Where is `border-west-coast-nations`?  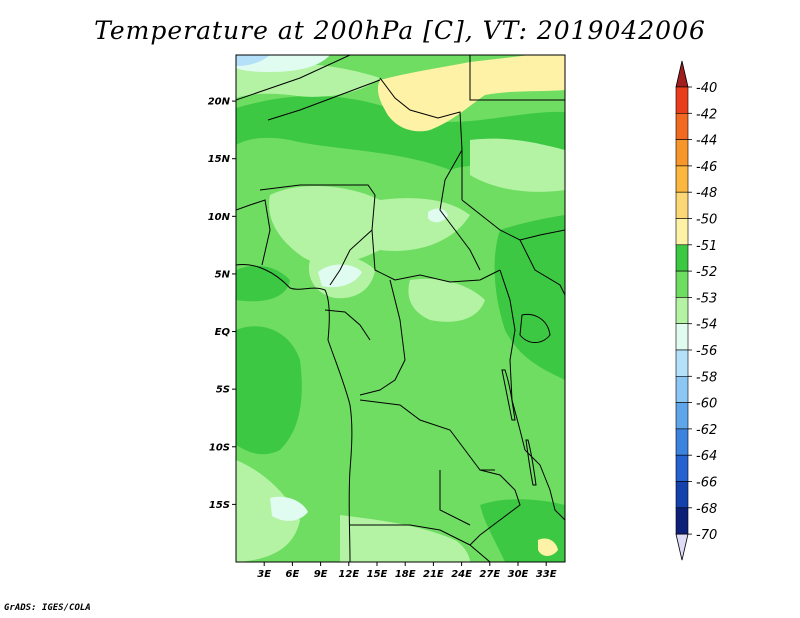
border-west-coast-nations is located at coordinates (253, 232).